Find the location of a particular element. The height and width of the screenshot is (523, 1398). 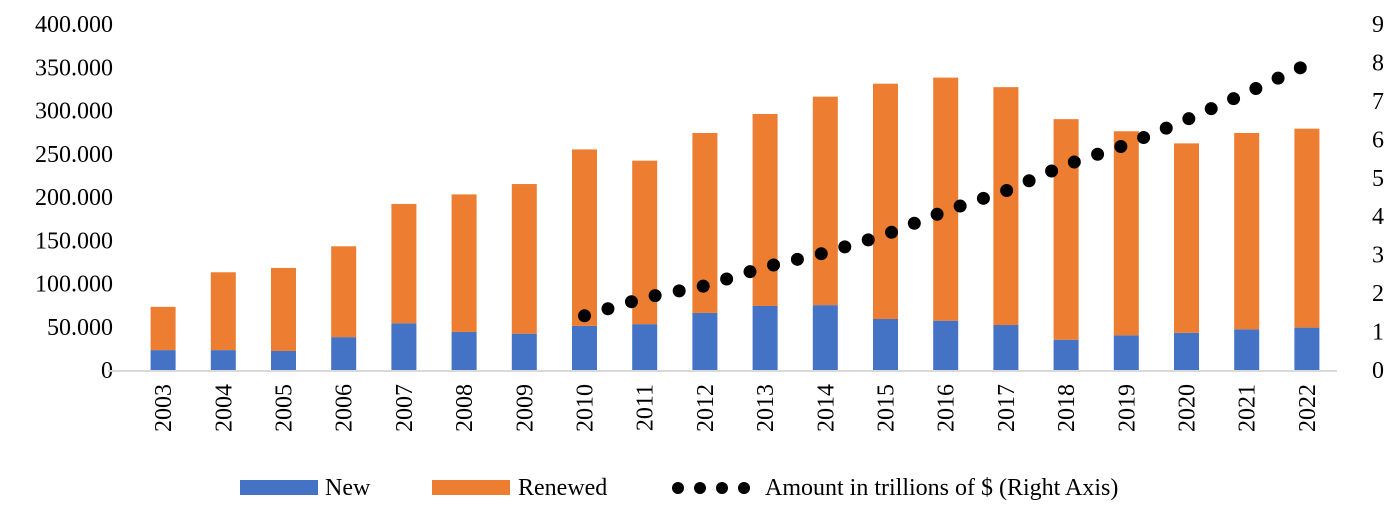

x-tick-label: 2007 is located at coordinates (405, 408).